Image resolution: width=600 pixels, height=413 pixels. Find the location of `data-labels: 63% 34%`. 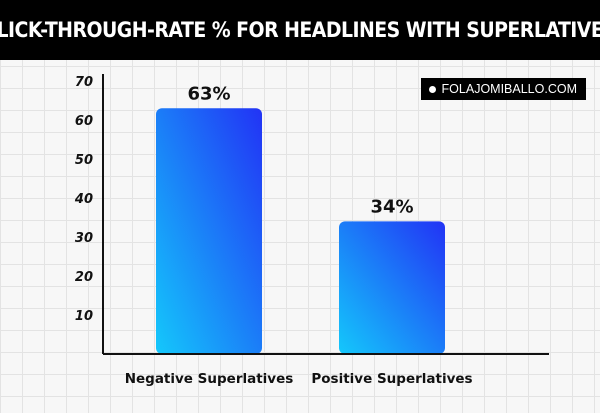

data-labels: 63% 34% is located at coordinates (300, 150).